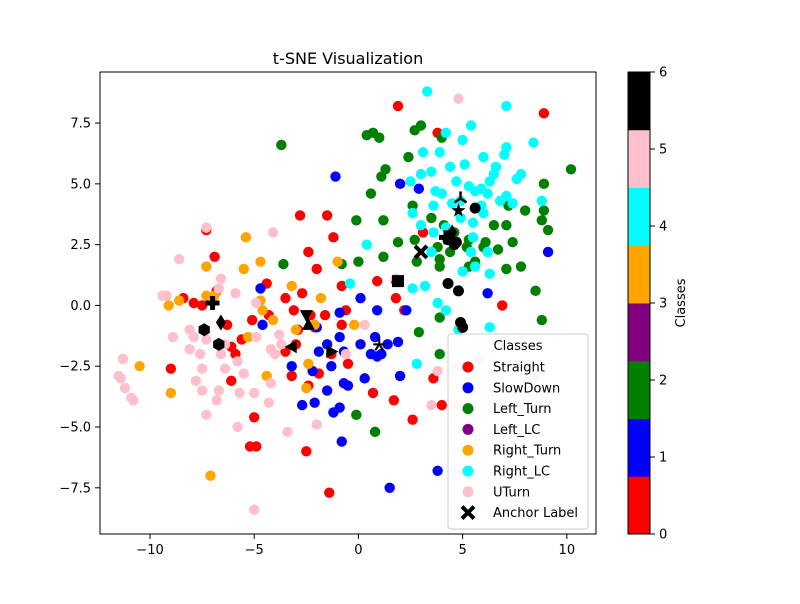  I want to click on x-axis: −10 −5 0 5 10, so click(355, 546).